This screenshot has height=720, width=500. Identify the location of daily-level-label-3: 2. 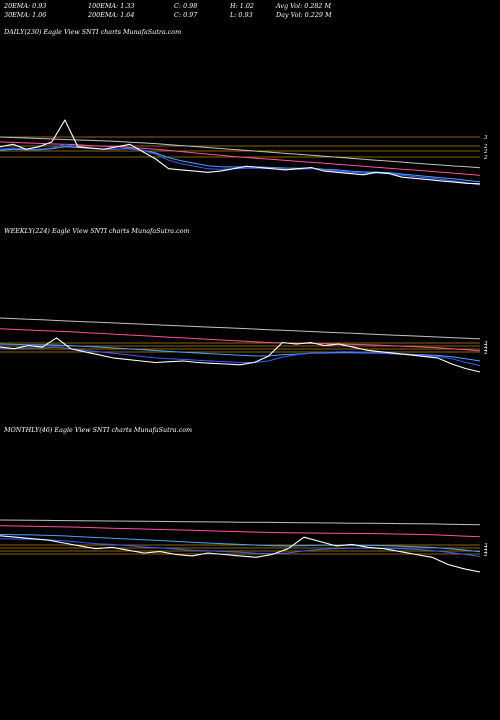
(485, 158).